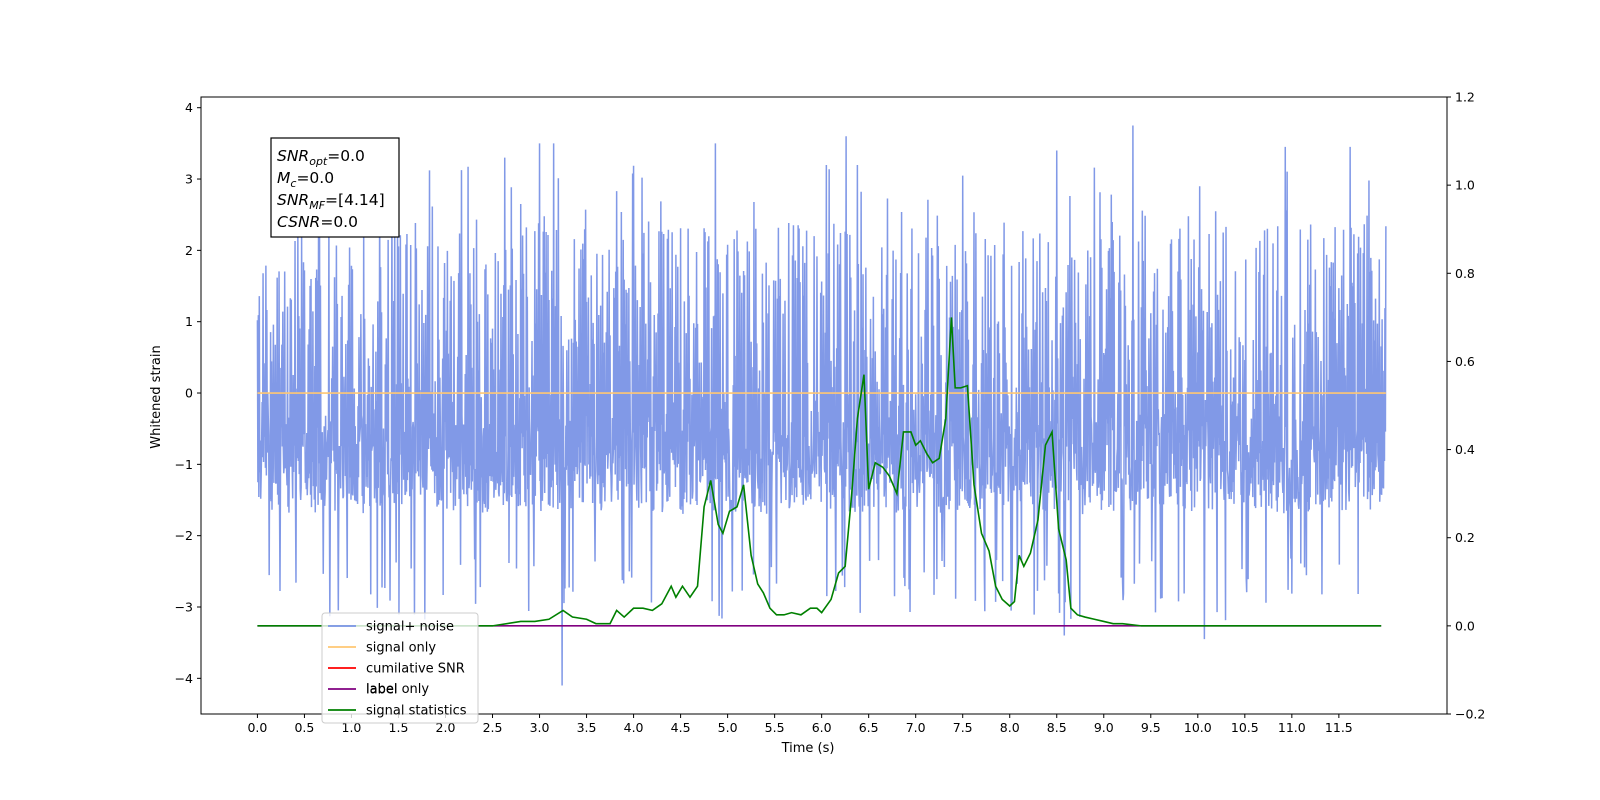 The image size is (1600, 800). What do you see at coordinates (189, 321) in the screenshot?
I see `y-tick-label: 1` at bounding box center [189, 321].